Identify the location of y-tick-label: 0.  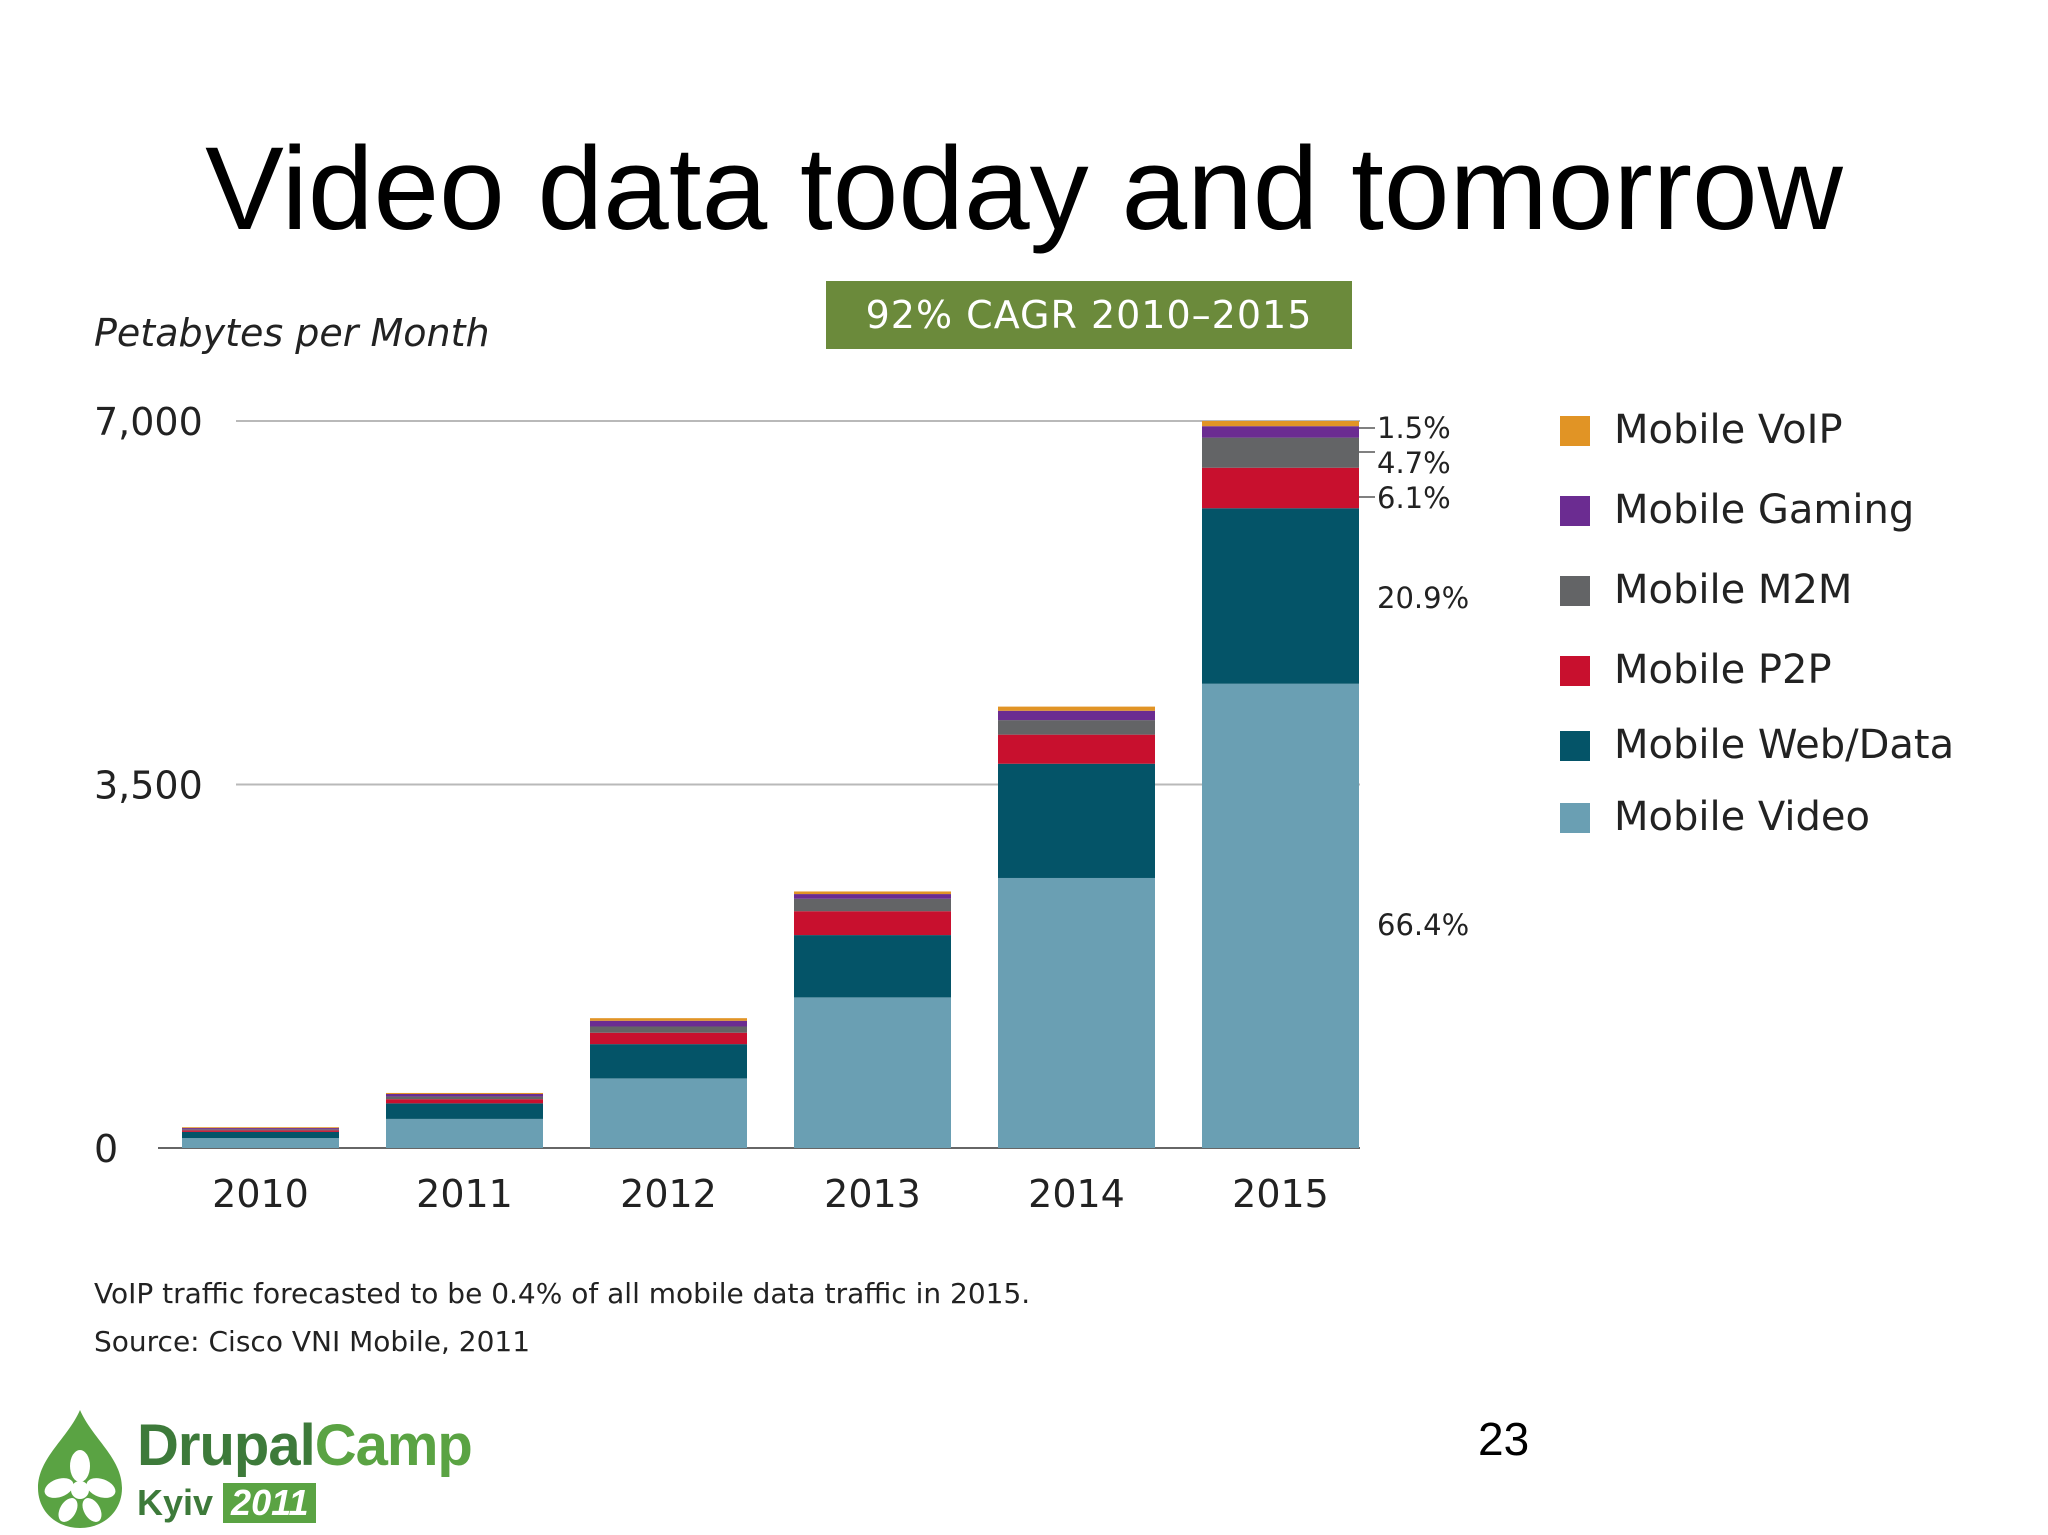
(106, 1149).